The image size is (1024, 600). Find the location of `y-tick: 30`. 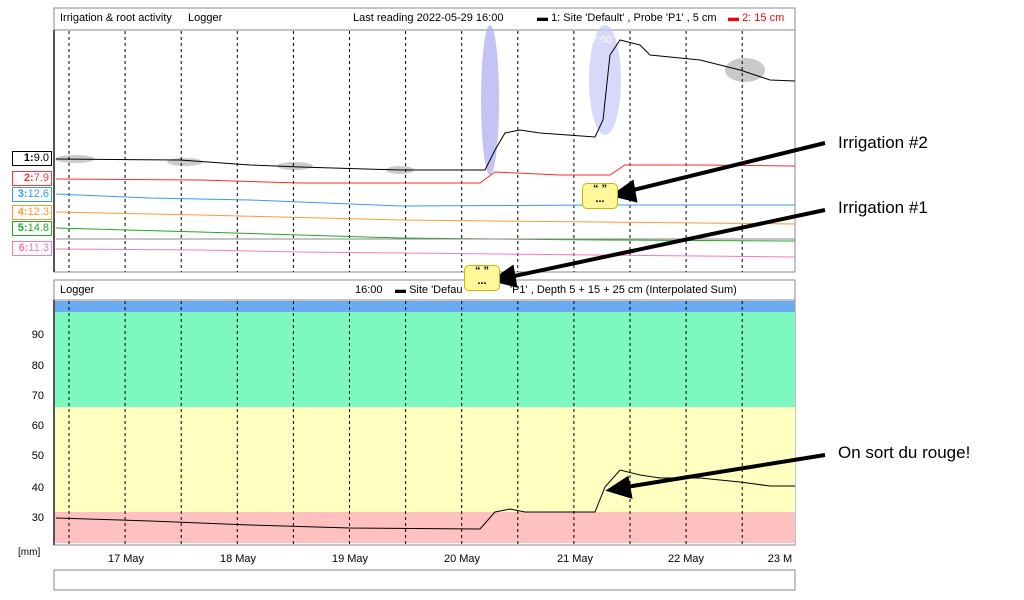

y-tick: 30 is located at coordinates (37, 518).